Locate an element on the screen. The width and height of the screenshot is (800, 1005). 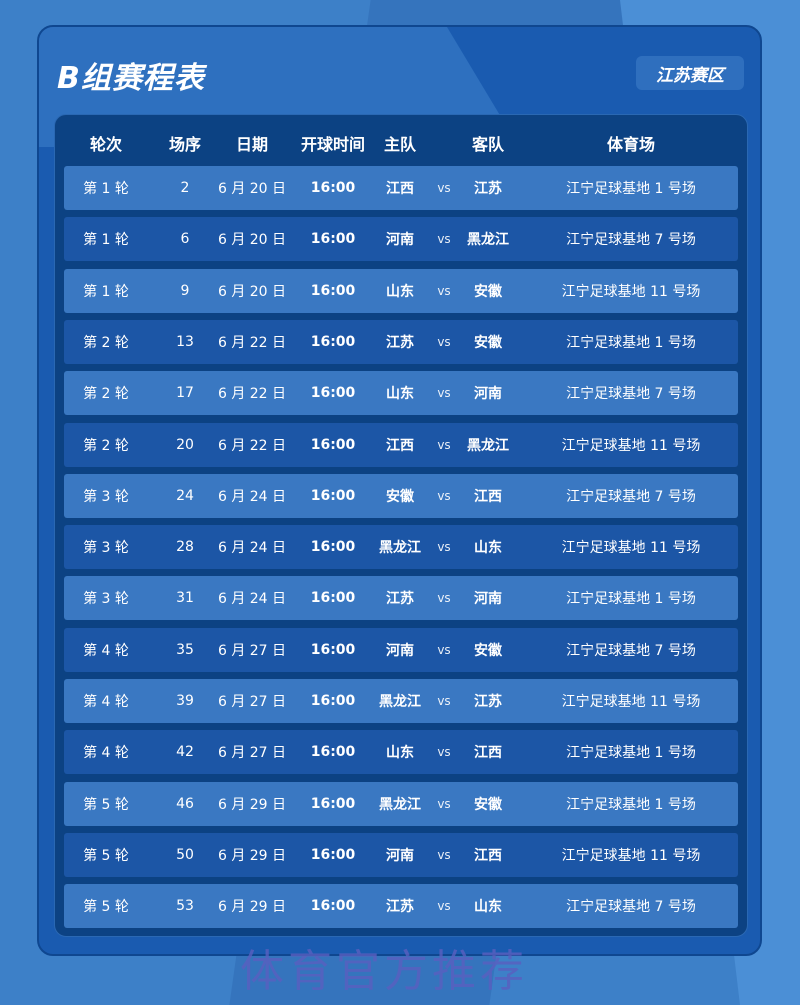
table-row: 第 3 轮 24 6 月 24 日 16:00 安徽 vs 江西 江宁足球基地 7 号场 is located at coordinates (401, 495).